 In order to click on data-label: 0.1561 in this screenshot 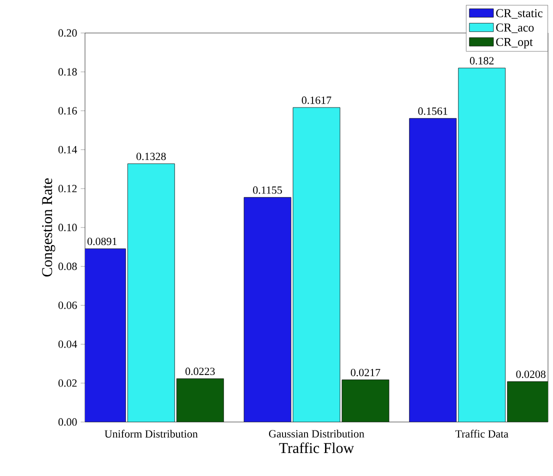, I will do `click(433, 111)`.